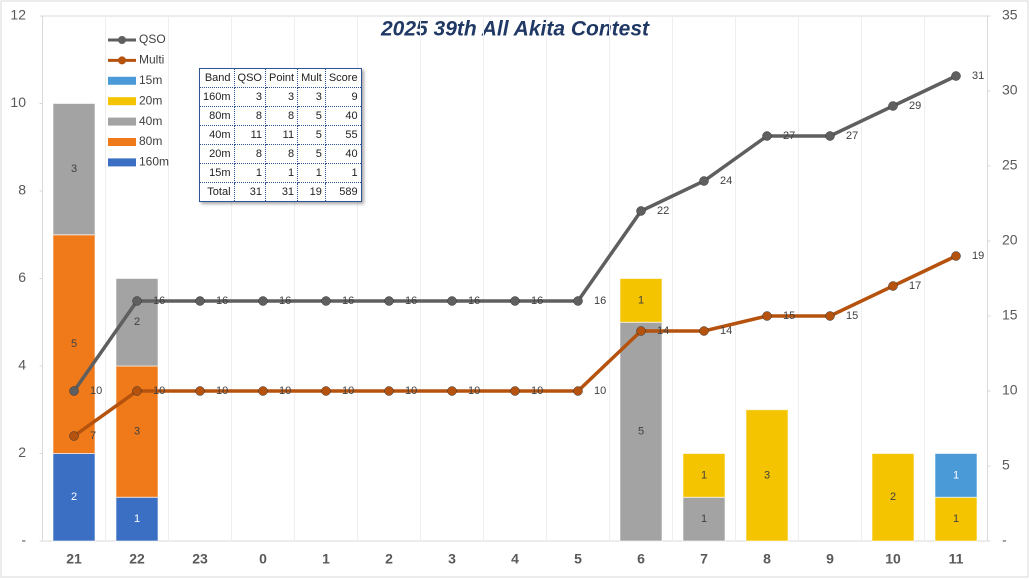  What do you see at coordinates (280, 154) in the screenshot?
I see `table-row: 20m 8 8 5 40` at bounding box center [280, 154].